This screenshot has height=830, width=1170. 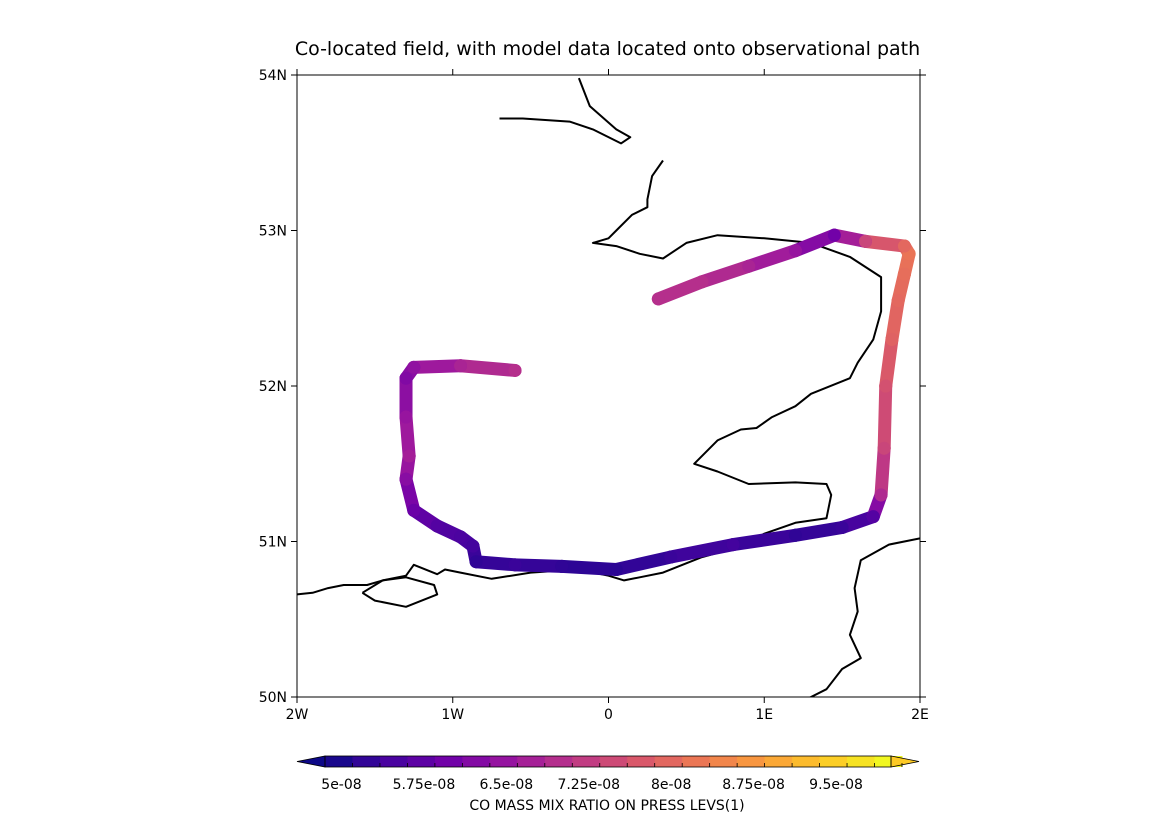 What do you see at coordinates (588, 785) in the screenshot?
I see `colorbar-tick-label: 7.25e-08` at bounding box center [588, 785].